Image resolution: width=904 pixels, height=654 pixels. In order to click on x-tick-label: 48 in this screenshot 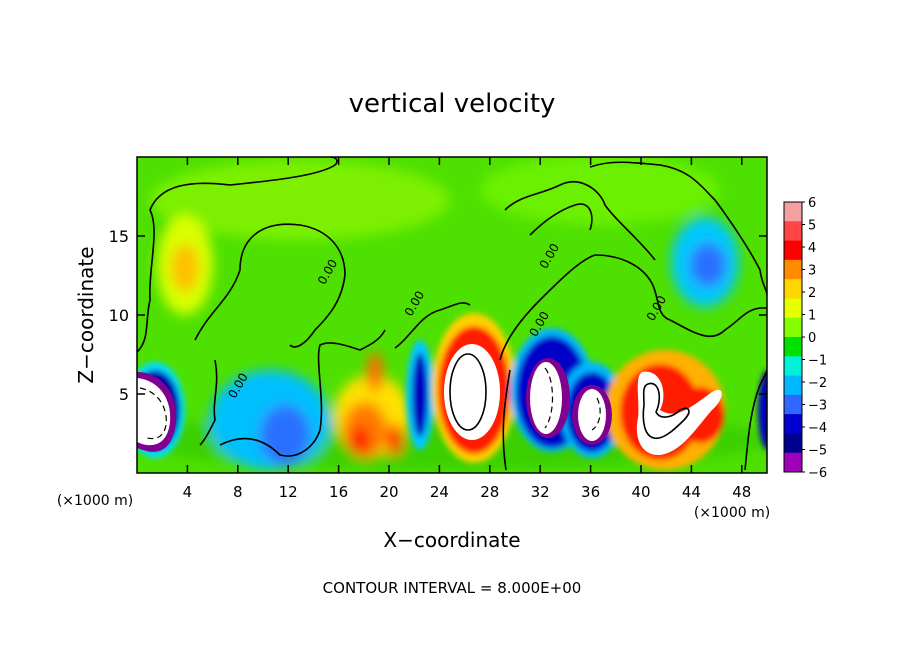, I will do `click(741, 492)`.